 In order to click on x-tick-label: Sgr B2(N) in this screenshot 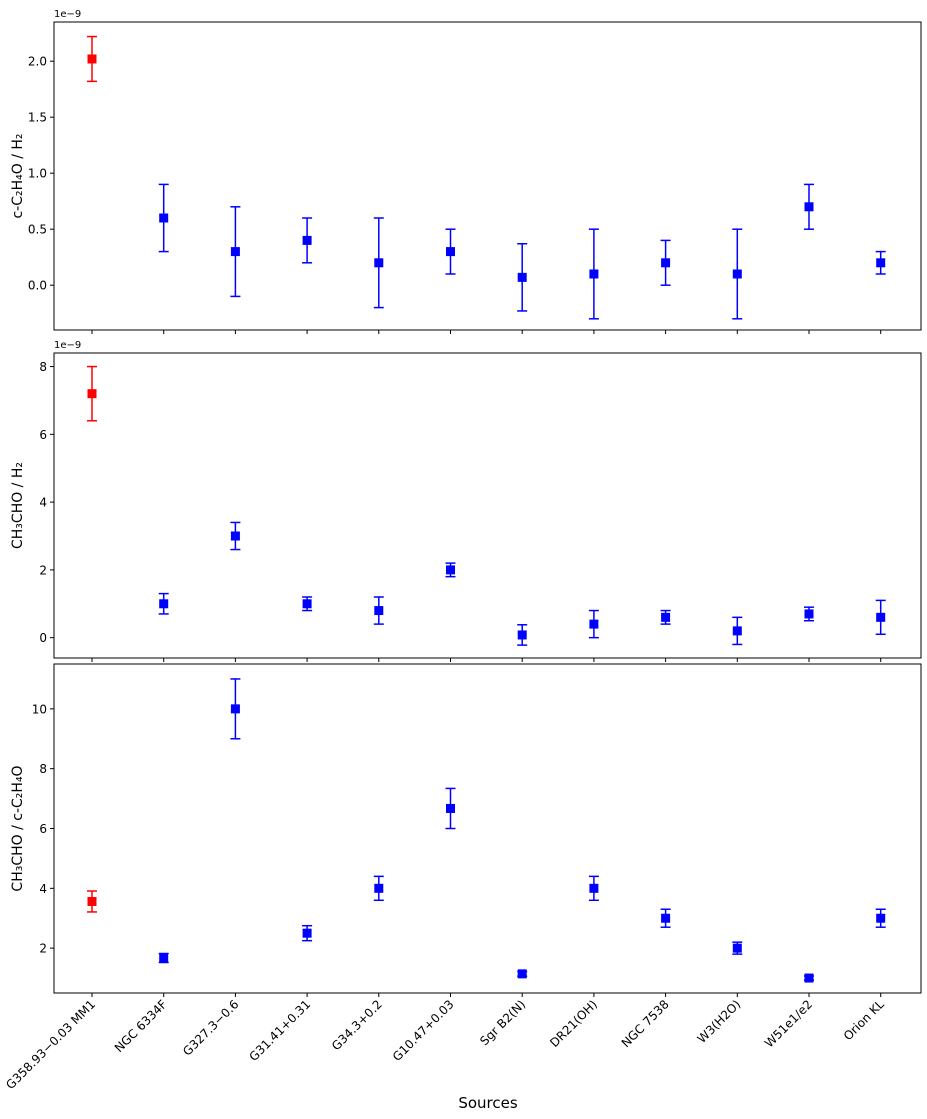, I will do `click(502, 1022)`.